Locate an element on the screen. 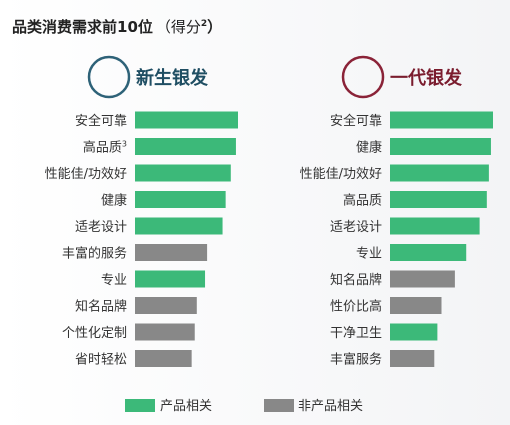 This screenshot has height=425, width=510. left-panel-circle is located at coordinates (109, 77).